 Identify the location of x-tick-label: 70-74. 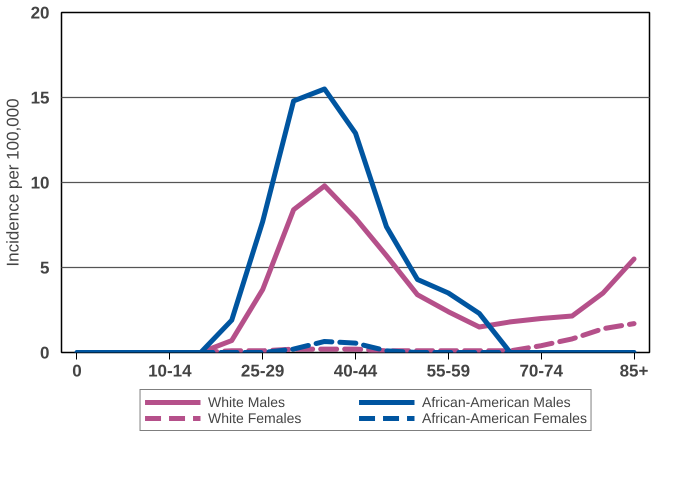
(541, 371).